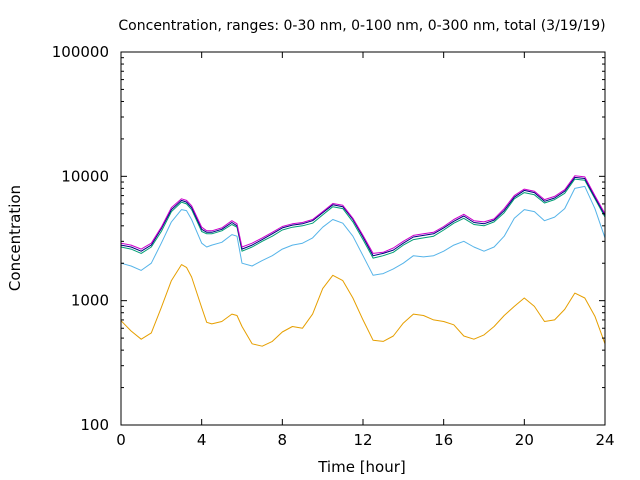 This screenshot has width=640, height=480. What do you see at coordinates (362, 440) in the screenshot?
I see `x-tick-label: 12` at bounding box center [362, 440].